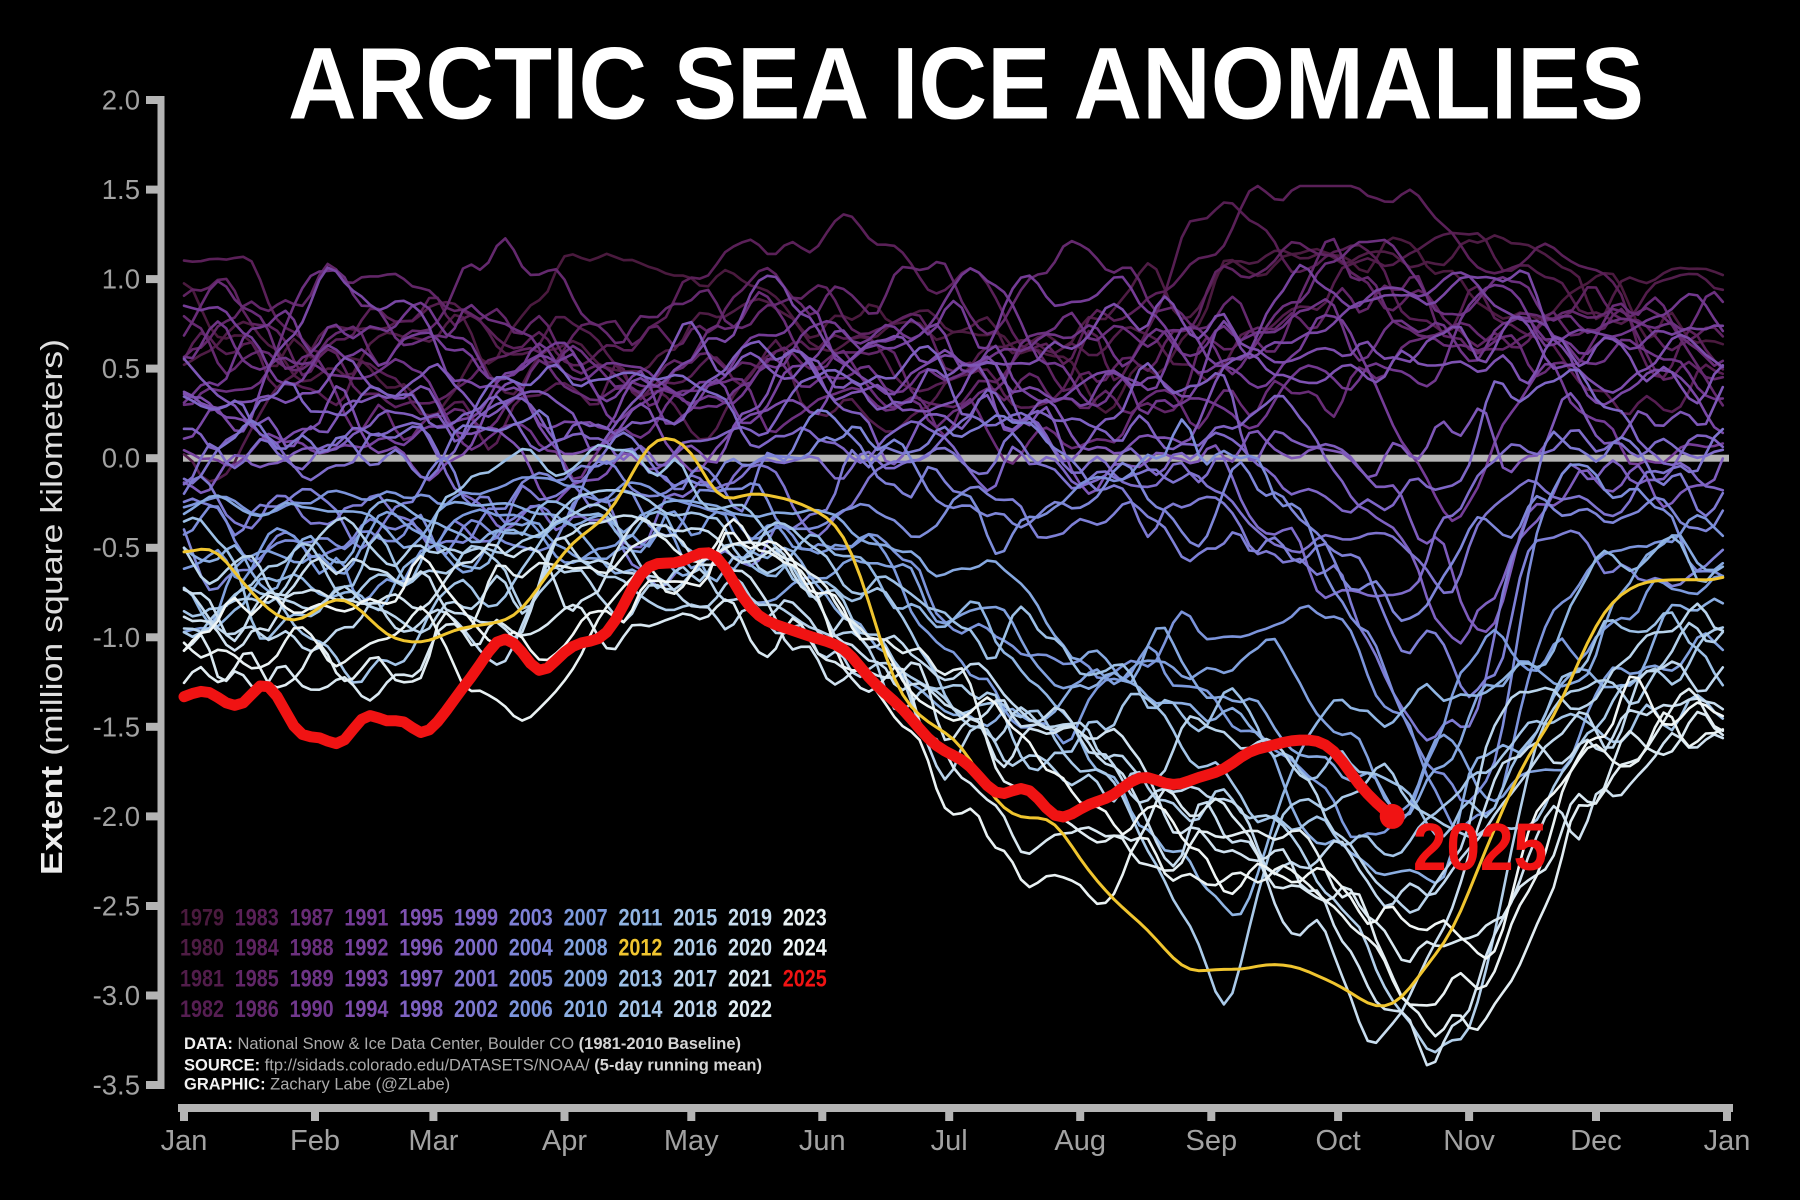 Image resolution: width=1800 pixels, height=1200 pixels. Describe the element at coordinates (1596, 1141) in the screenshot. I see `svg-text: Dec` at that location.